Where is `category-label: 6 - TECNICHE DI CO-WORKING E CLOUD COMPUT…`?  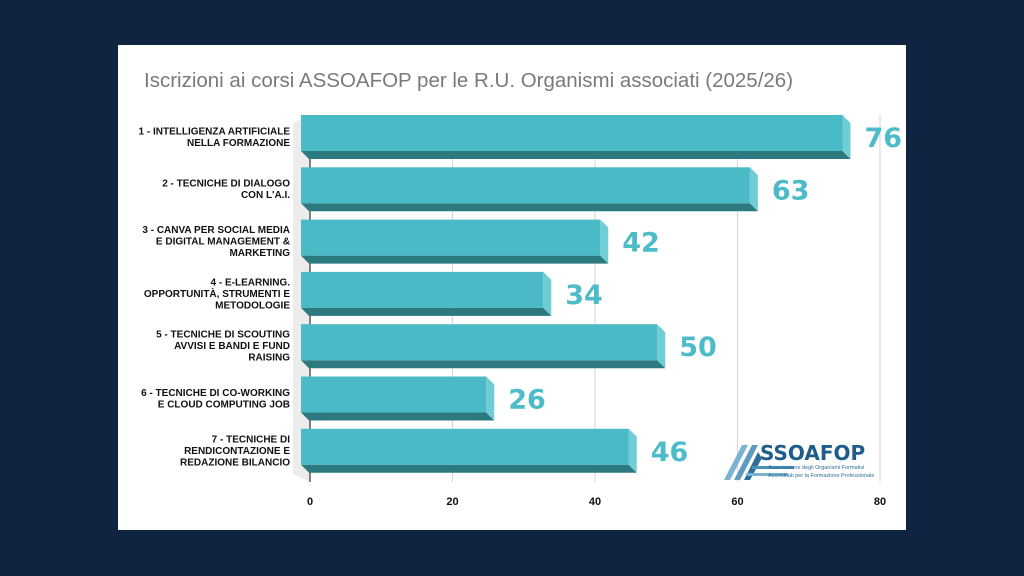 category-label: 6 - TECNICHE DI CO-WORKING E CLOUD COMPUT… is located at coordinates (215, 399).